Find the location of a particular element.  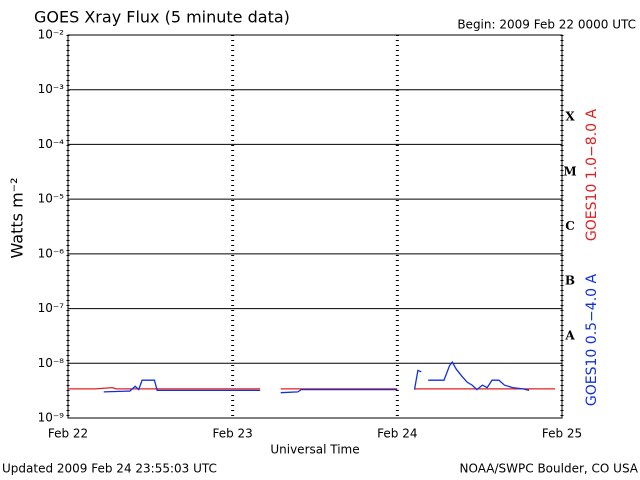

y-tick-label: 10⁻⁶ is located at coordinates (51, 253).